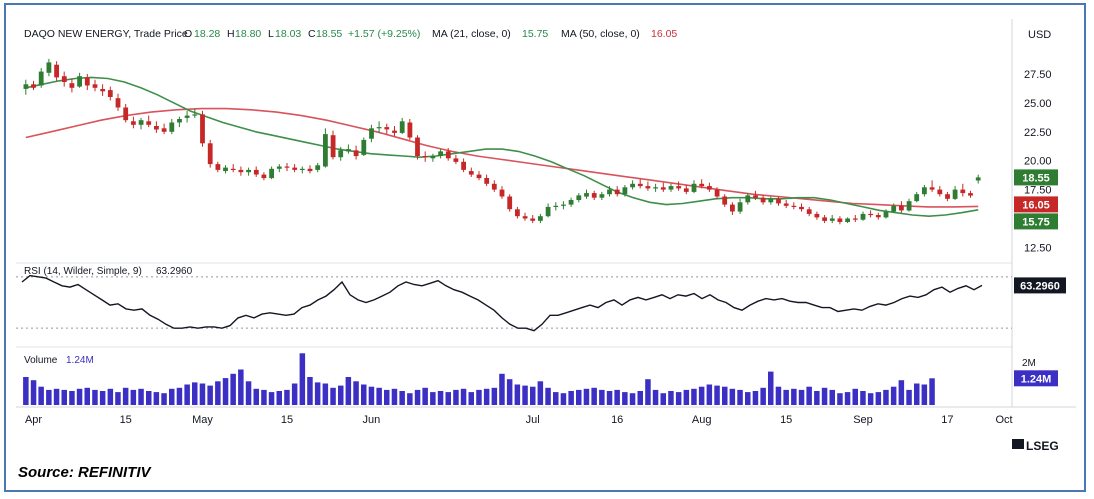  Describe the element at coordinates (702, 420) in the screenshot. I see `time-tick-label: Aug` at that location.